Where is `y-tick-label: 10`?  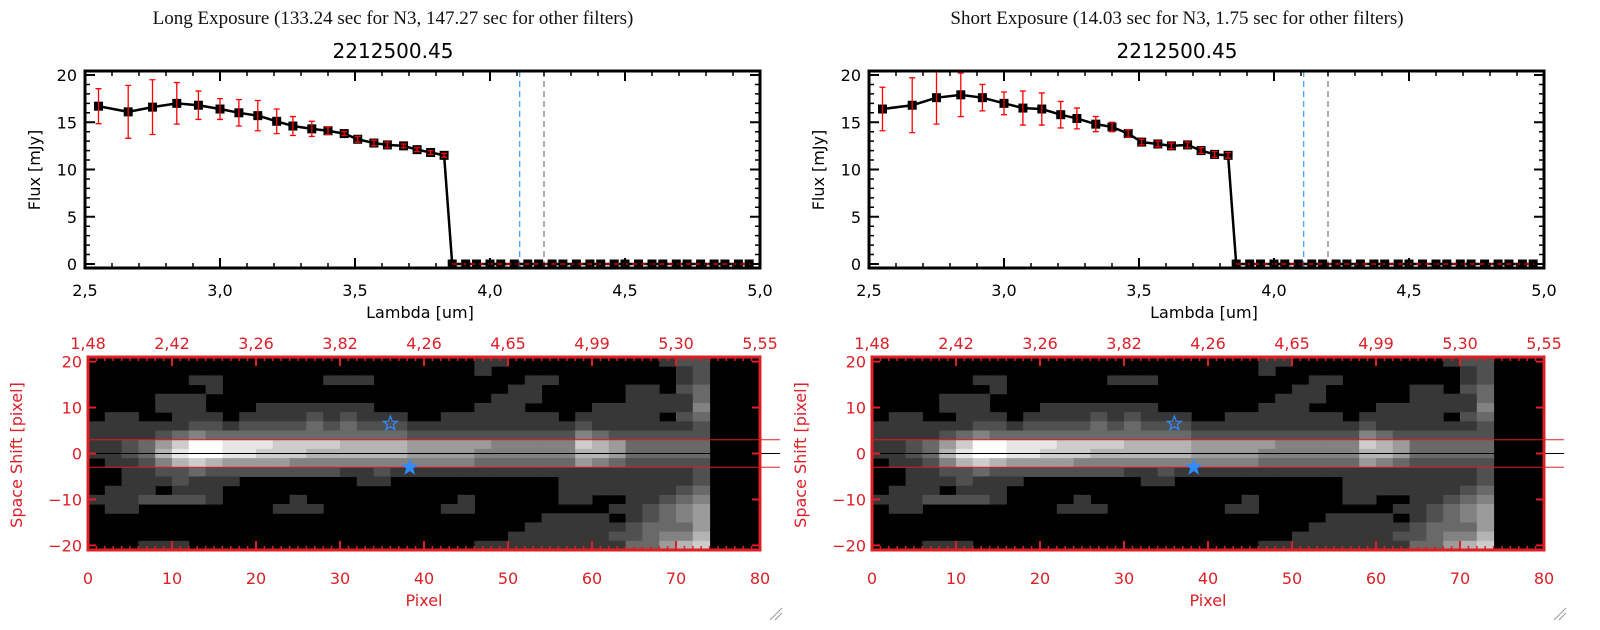
y-tick-label: 10 is located at coordinates (856, 408).